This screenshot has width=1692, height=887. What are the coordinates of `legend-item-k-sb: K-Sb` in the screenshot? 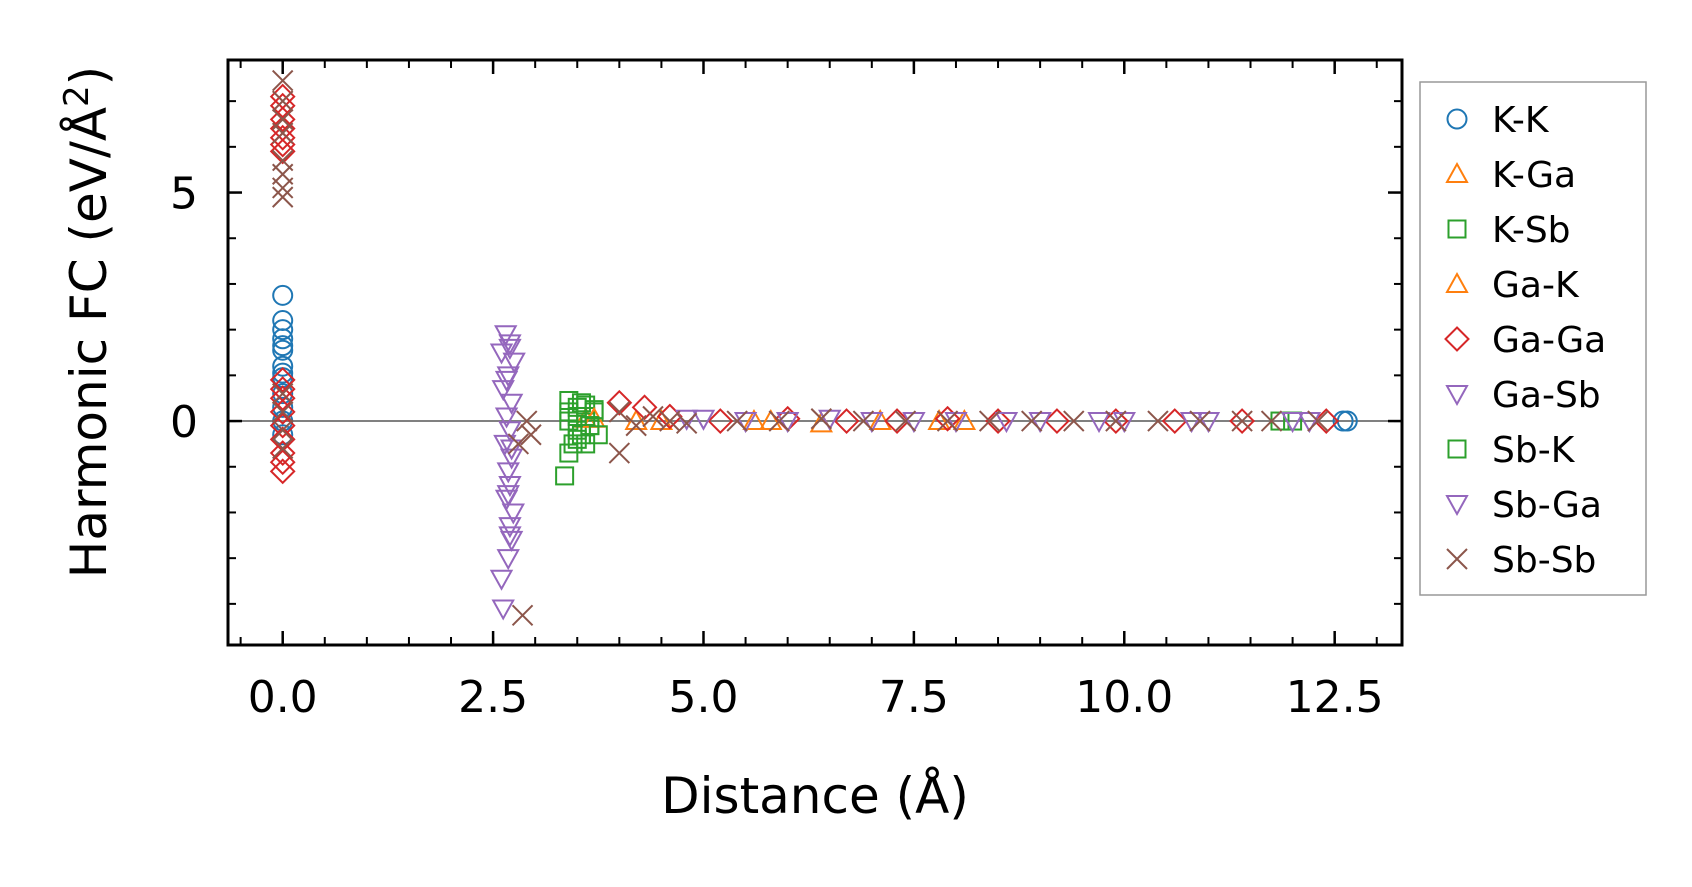 It's located at (1509, 230).